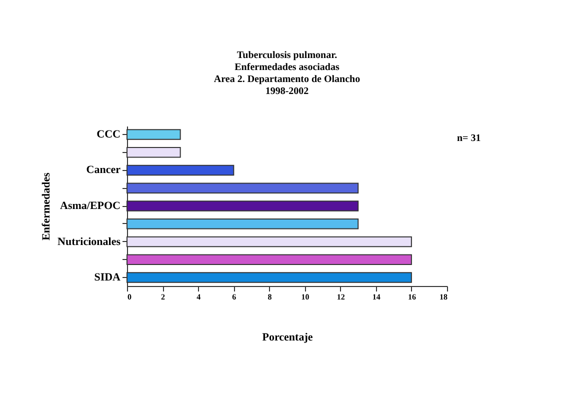  What do you see at coordinates (234, 297) in the screenshot?
I see `x-tick-label: 6` at bounding box center [234, 297].